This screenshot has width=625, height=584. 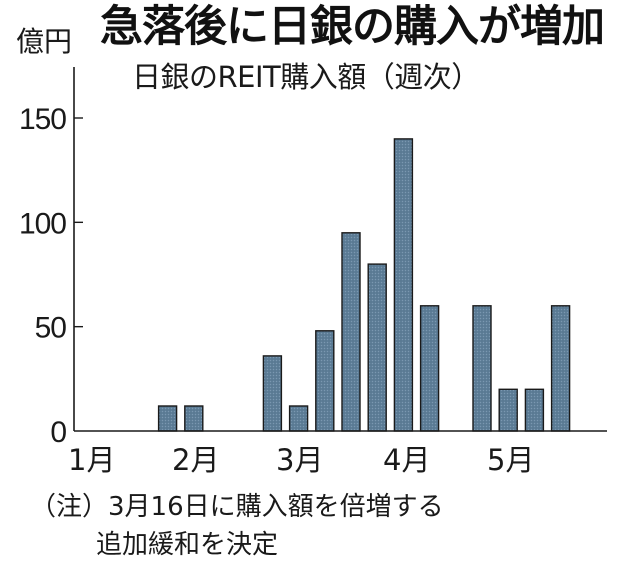 What do you see at coordinates (352, 27) in the screenshot?
I see `chart-title: 急落後に日銀の購入が増加` at bounding box center [352, 27].